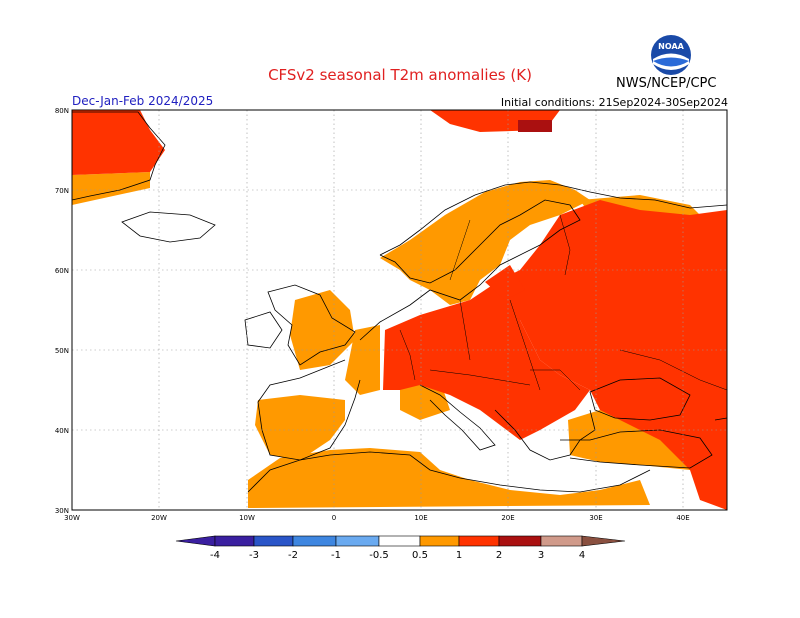  I want to click on border-at-hu, so click(480, 377).